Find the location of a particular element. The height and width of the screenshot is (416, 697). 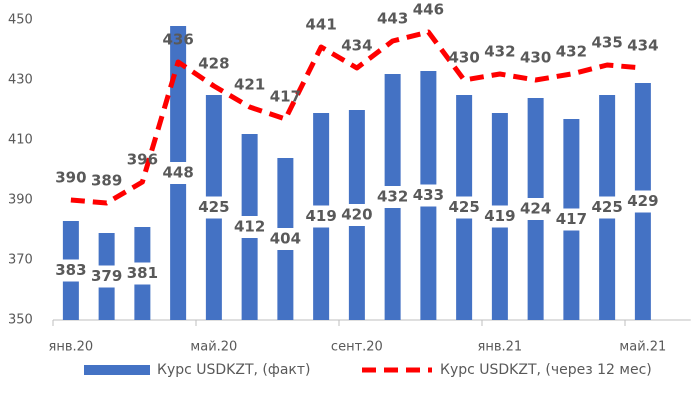

data-label: 446 is located at coordinates (428, 10).